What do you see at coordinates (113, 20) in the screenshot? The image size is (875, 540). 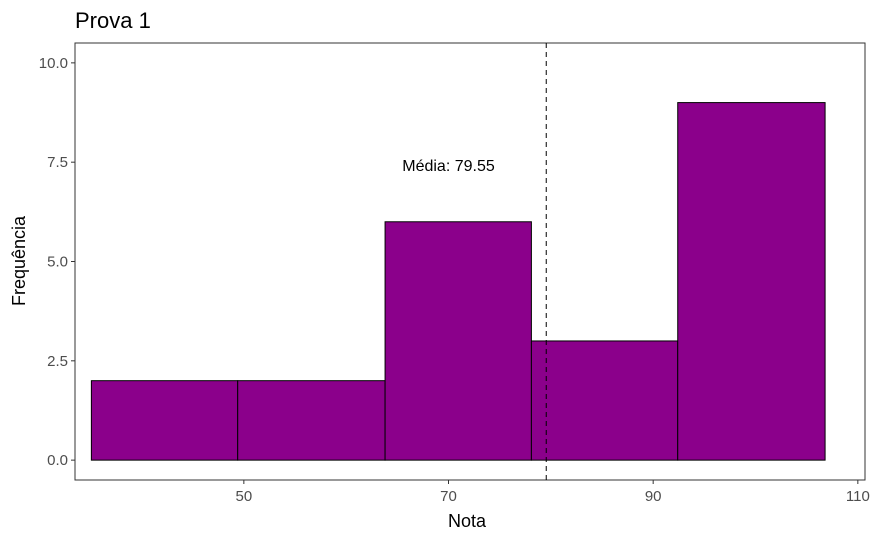 I see `chart-title: Prova 1` at bounding box center [113, 20].